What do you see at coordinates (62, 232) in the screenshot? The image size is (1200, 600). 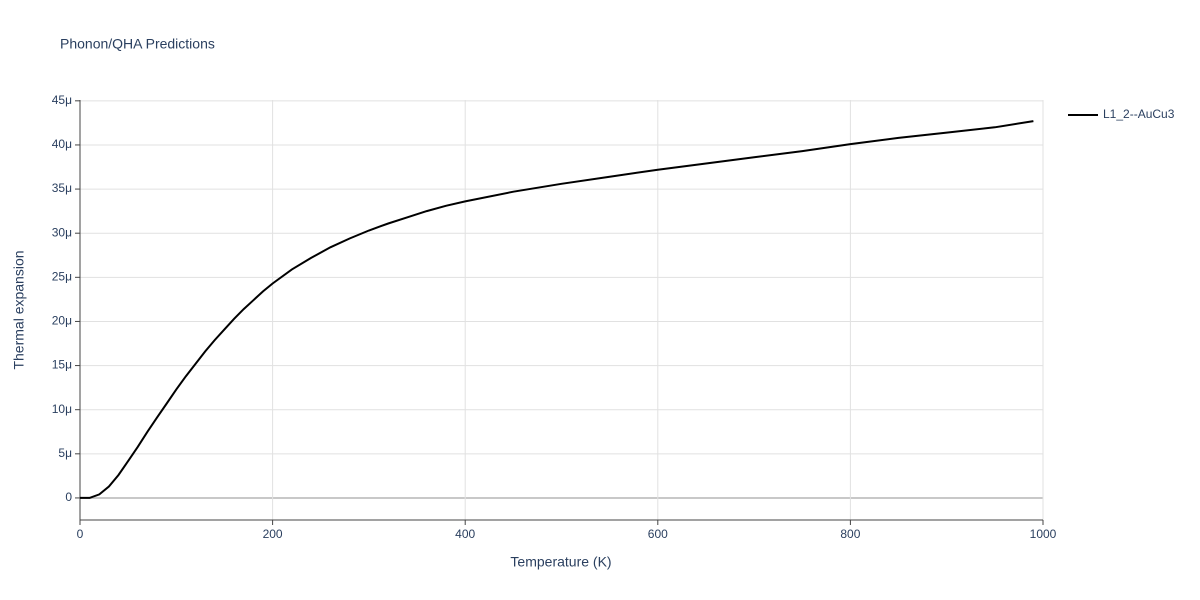 I see `y-tick-label: 30μ` at bounding box center [62, 232].